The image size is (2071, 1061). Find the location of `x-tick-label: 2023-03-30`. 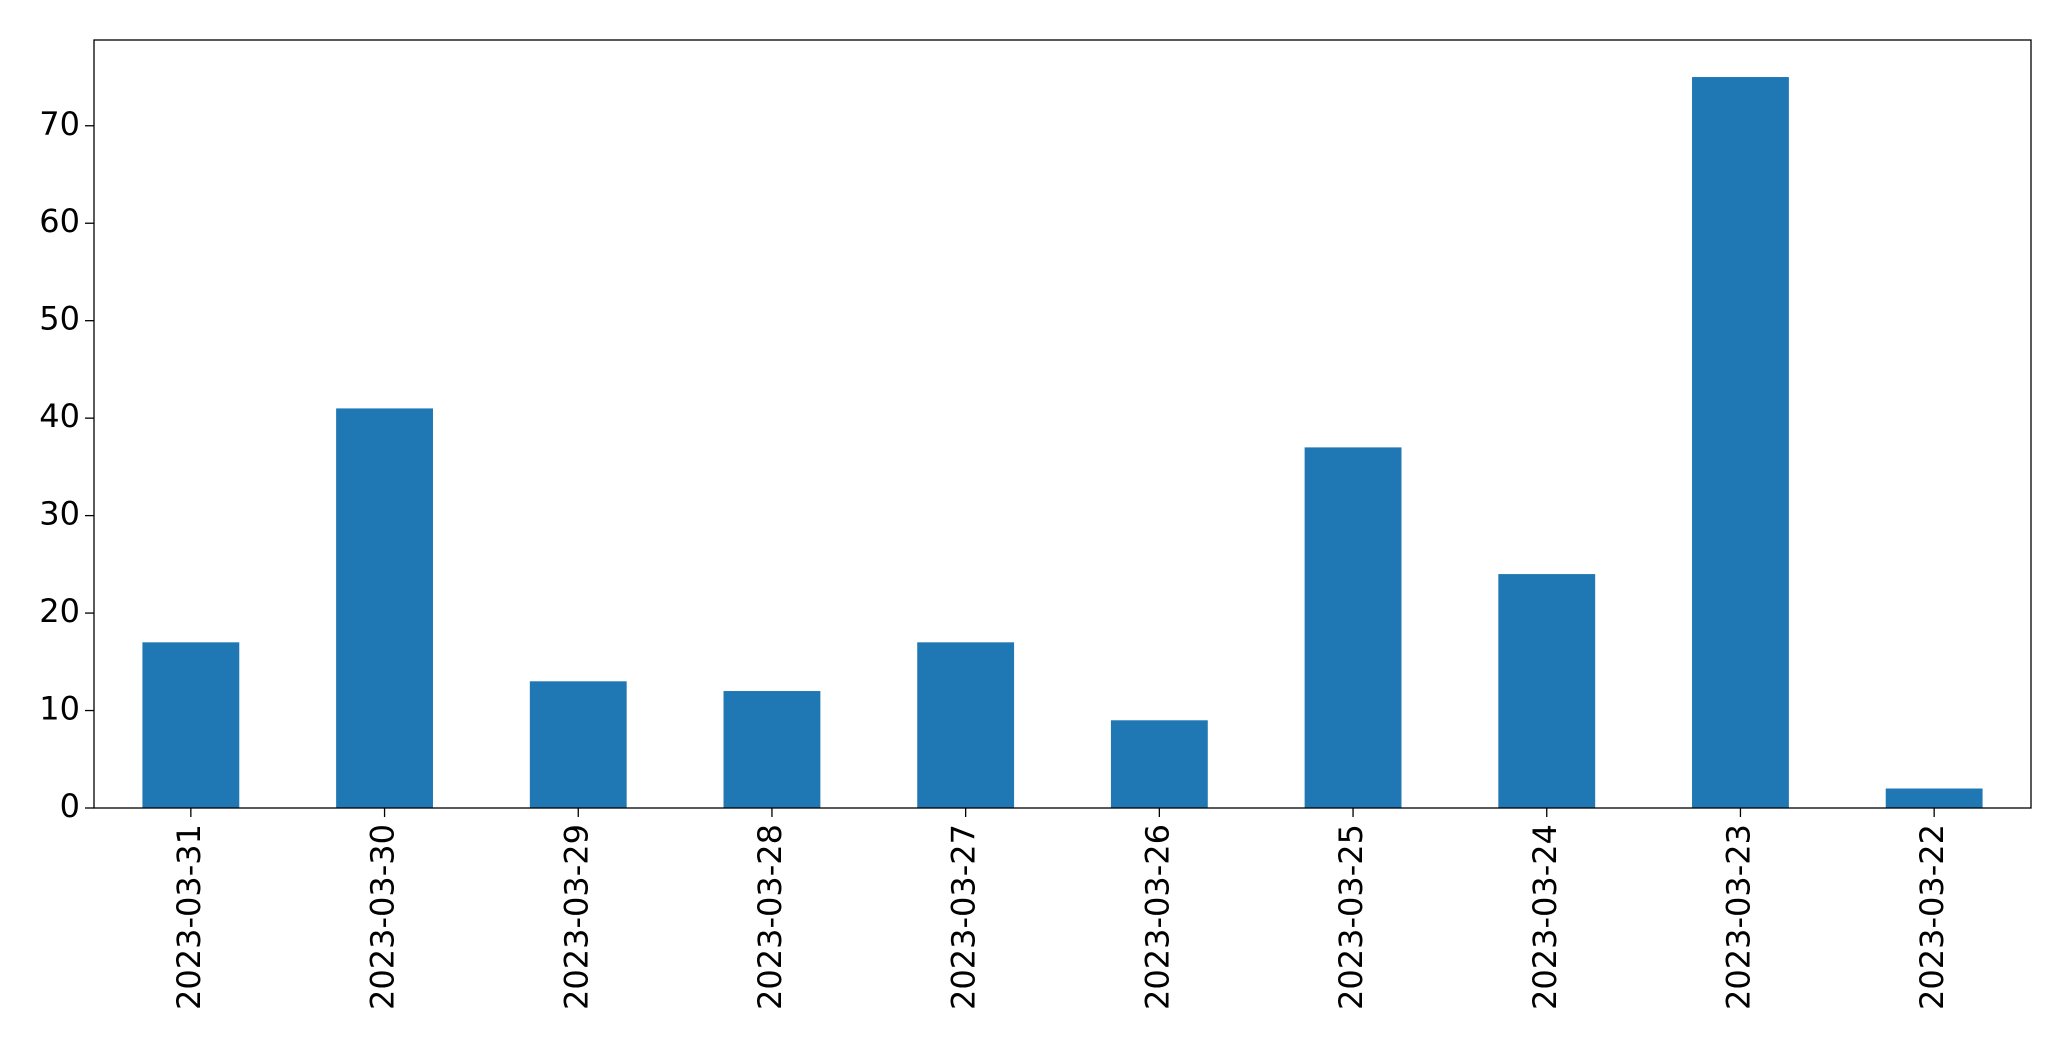

x-tick-label: 2023-03-30 is located at coordinates (383, 917).